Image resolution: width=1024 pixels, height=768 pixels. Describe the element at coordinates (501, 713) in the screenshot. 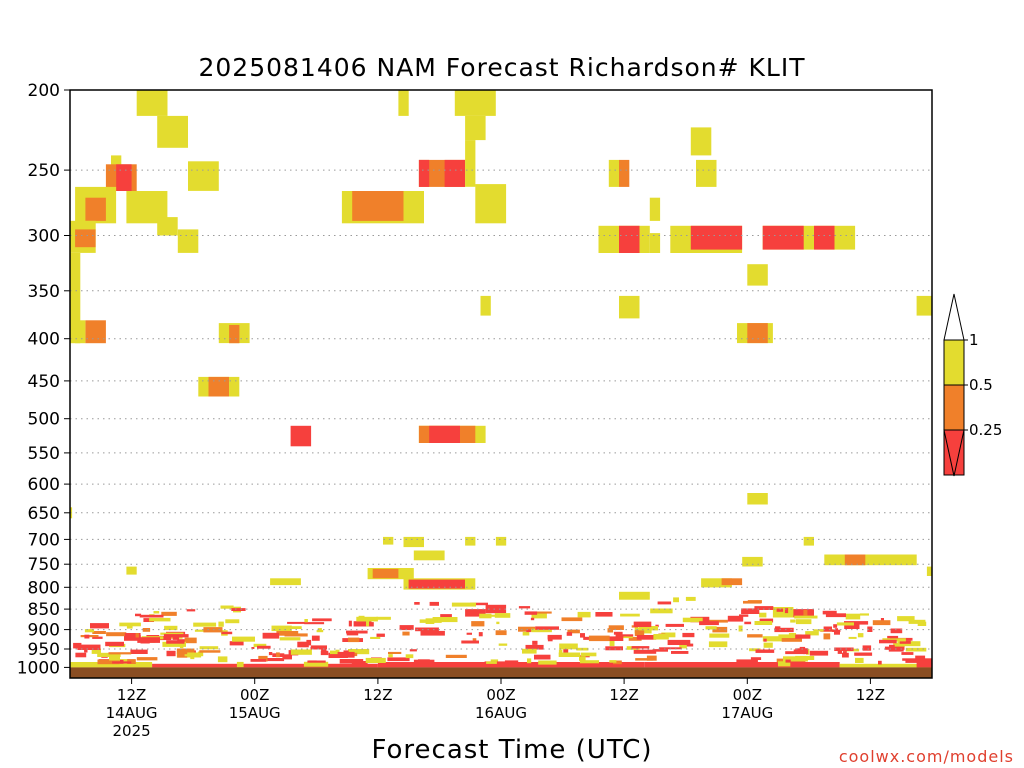

I see `x-tick-label: 16AUG` at that location.